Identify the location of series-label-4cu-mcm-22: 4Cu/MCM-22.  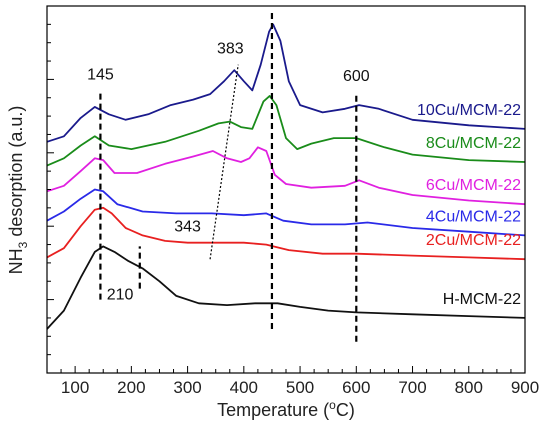
(473, 216).